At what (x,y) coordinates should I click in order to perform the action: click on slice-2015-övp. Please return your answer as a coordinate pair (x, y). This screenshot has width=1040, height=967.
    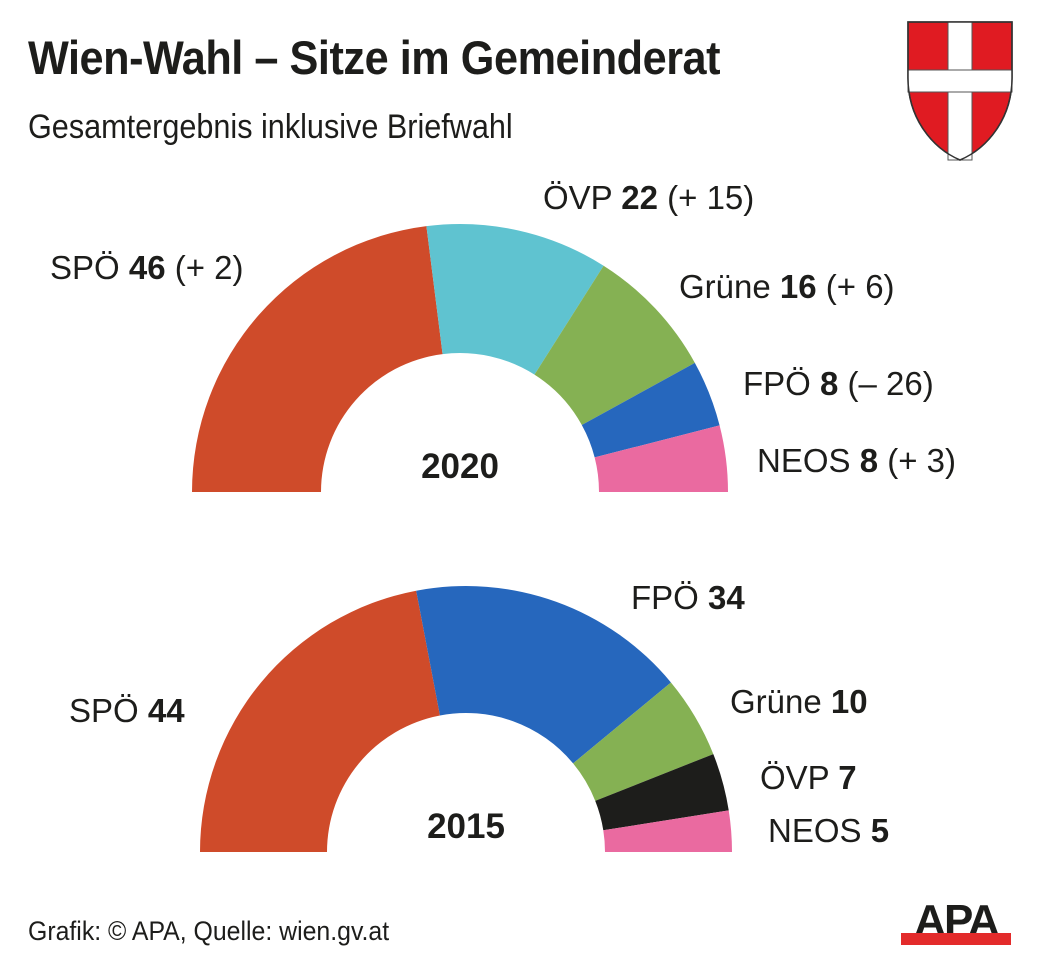
    Looking at the image, I should click on (662, 792).